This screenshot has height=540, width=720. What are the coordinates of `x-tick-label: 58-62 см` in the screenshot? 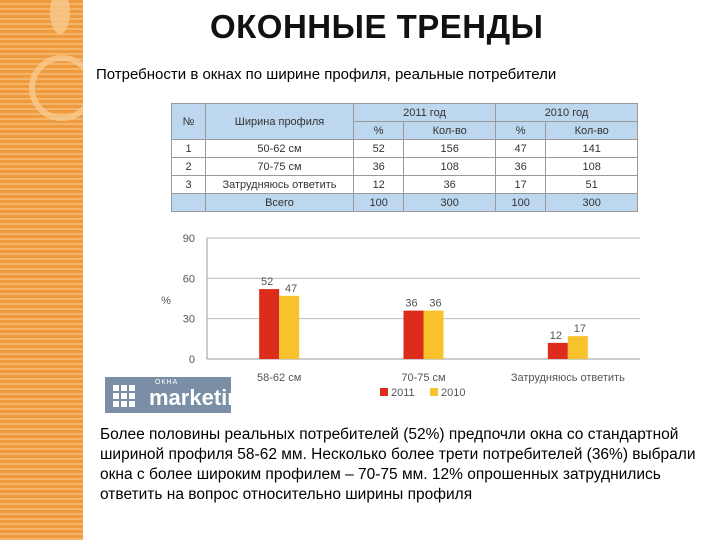 It's located at (279, 378).